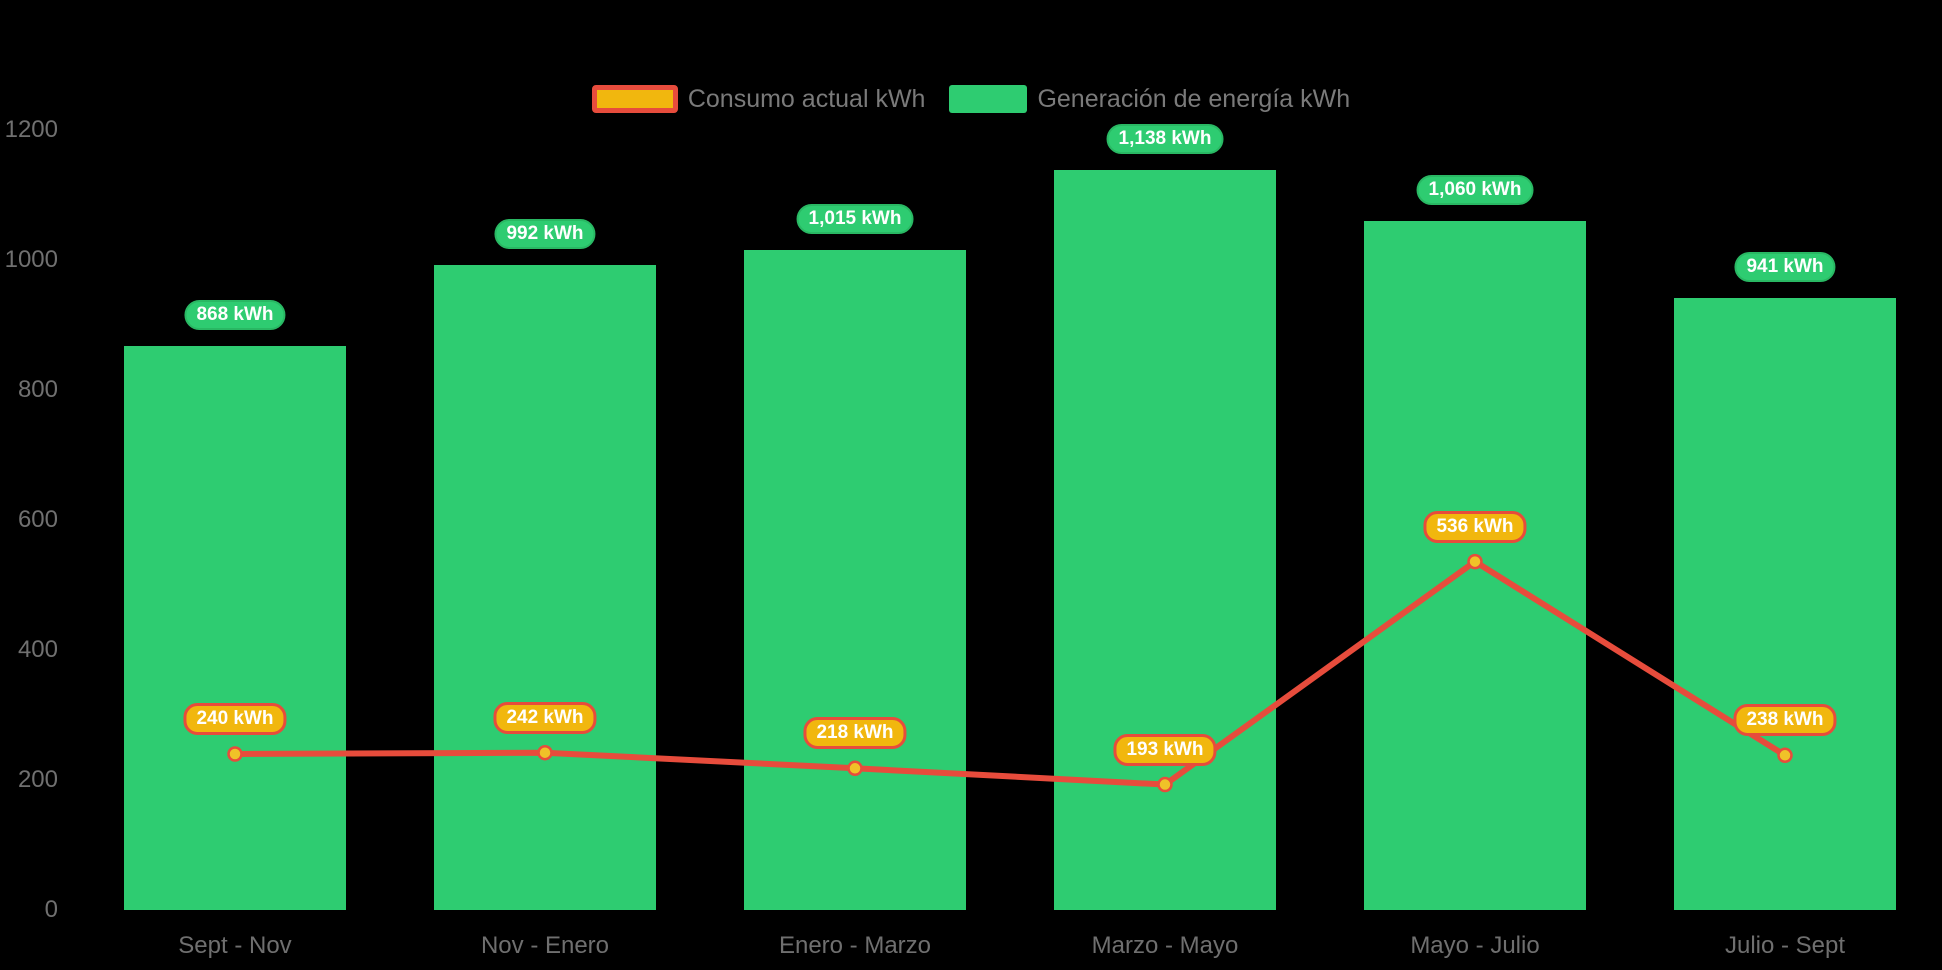 This screenshot has height=970, width=1942. Describe the element at coordinates (37, 389) in the screenshot. I see `y-axis-tick-label: 800` at that location.